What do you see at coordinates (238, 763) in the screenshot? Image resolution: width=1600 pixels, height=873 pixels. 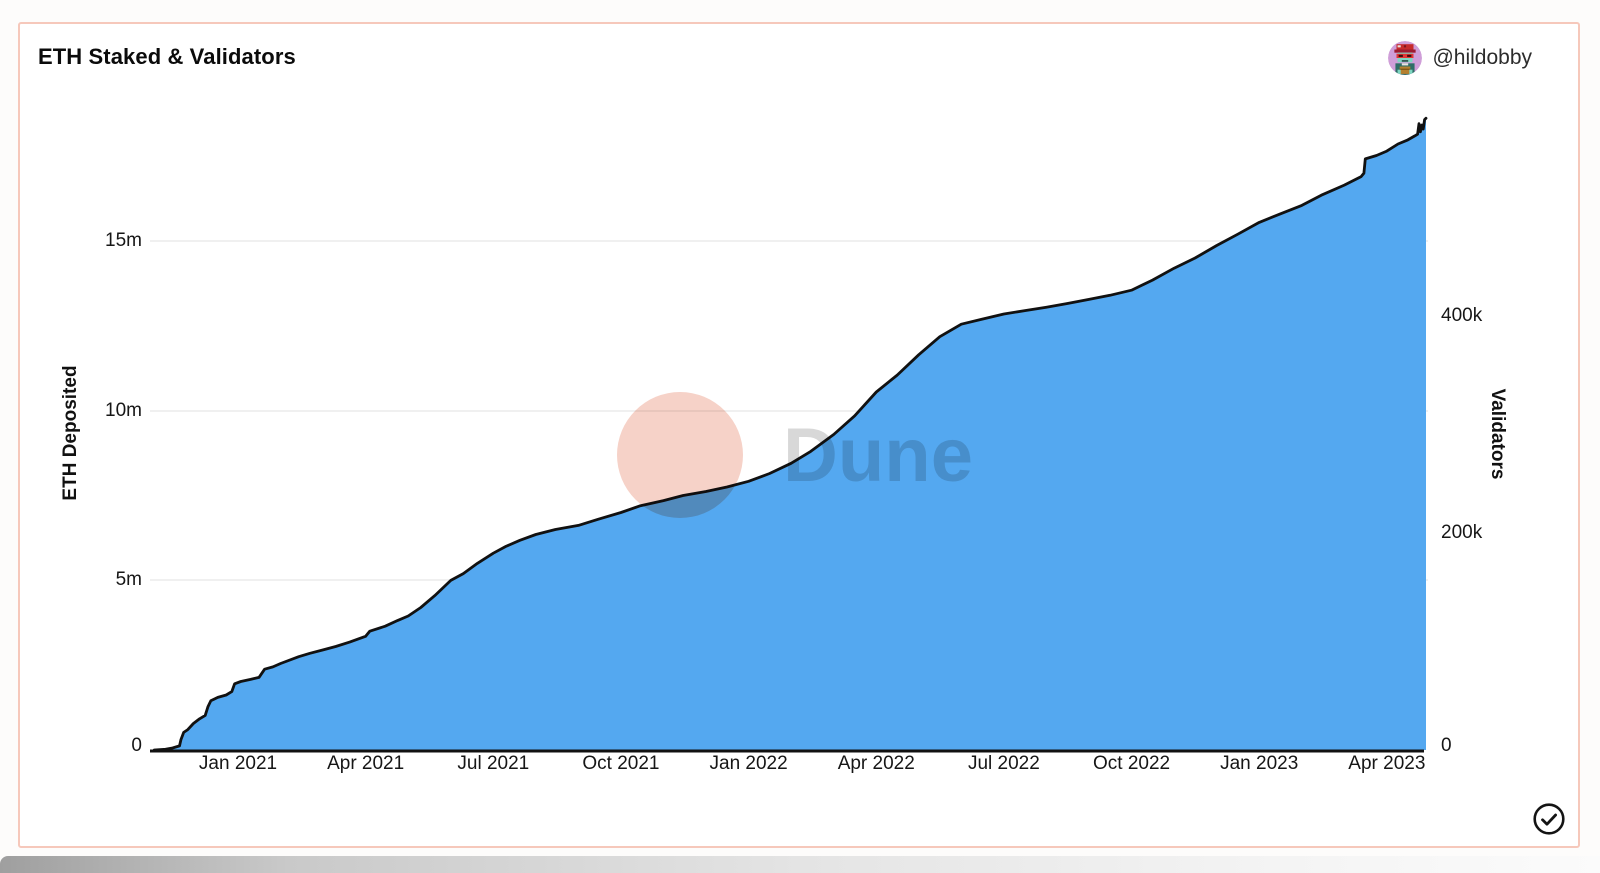 I see `x-tick-label: Jan 2021` at bounding box center [238, 763].